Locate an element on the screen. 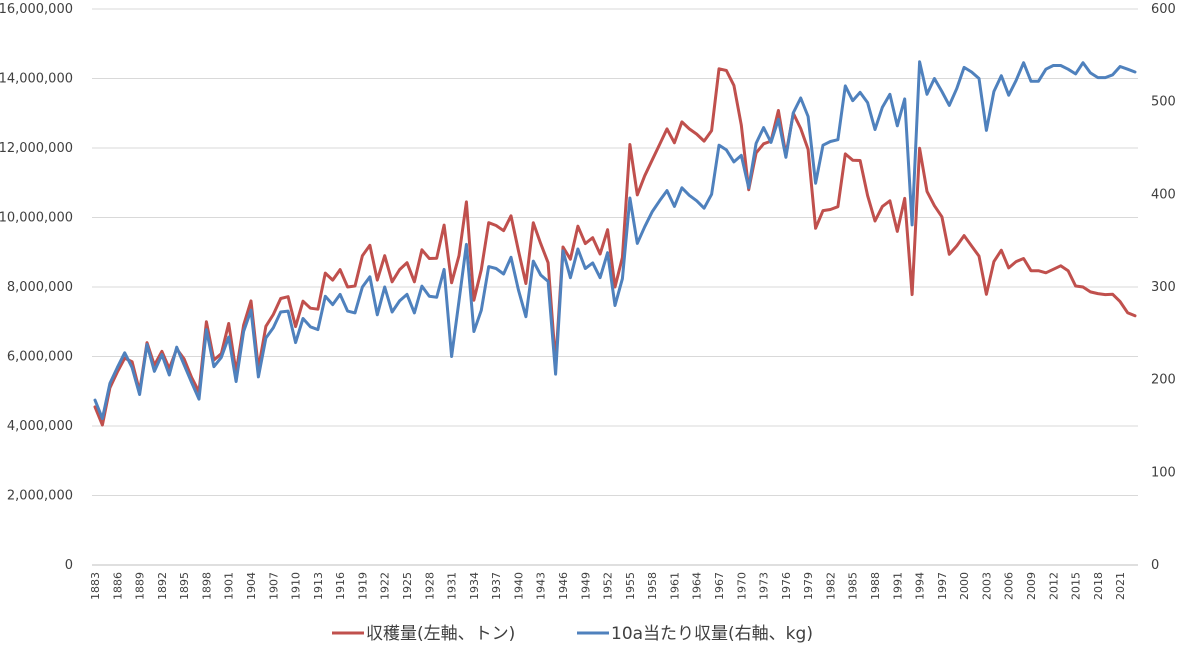 Image resolution: width=1180 pixels, height=654 pixels. left-tick-label: 4,000,000 is located at coordinates (40, 426).